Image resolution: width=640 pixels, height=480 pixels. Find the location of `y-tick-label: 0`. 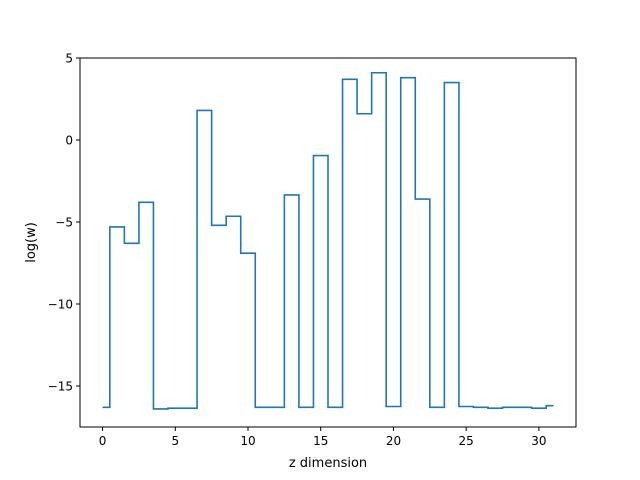

y-tick-label: 0 is located at coordinates (69, 141).